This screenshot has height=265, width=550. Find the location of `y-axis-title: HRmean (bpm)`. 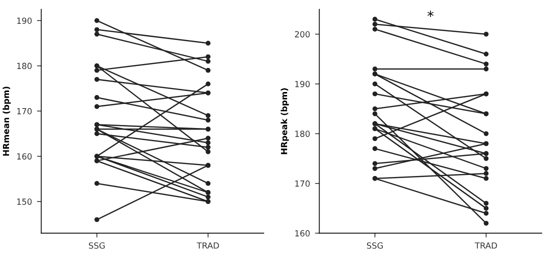

y-axis-title: HRmean (bpm) is located at coordinates (6, 121).